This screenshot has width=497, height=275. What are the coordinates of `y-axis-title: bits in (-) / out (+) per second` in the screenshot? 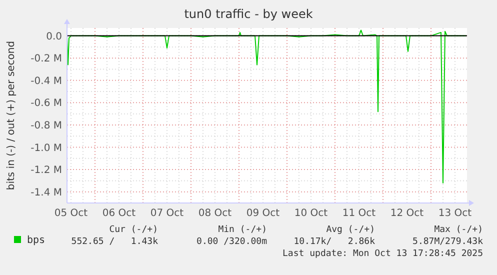 It's located at (11, 115).